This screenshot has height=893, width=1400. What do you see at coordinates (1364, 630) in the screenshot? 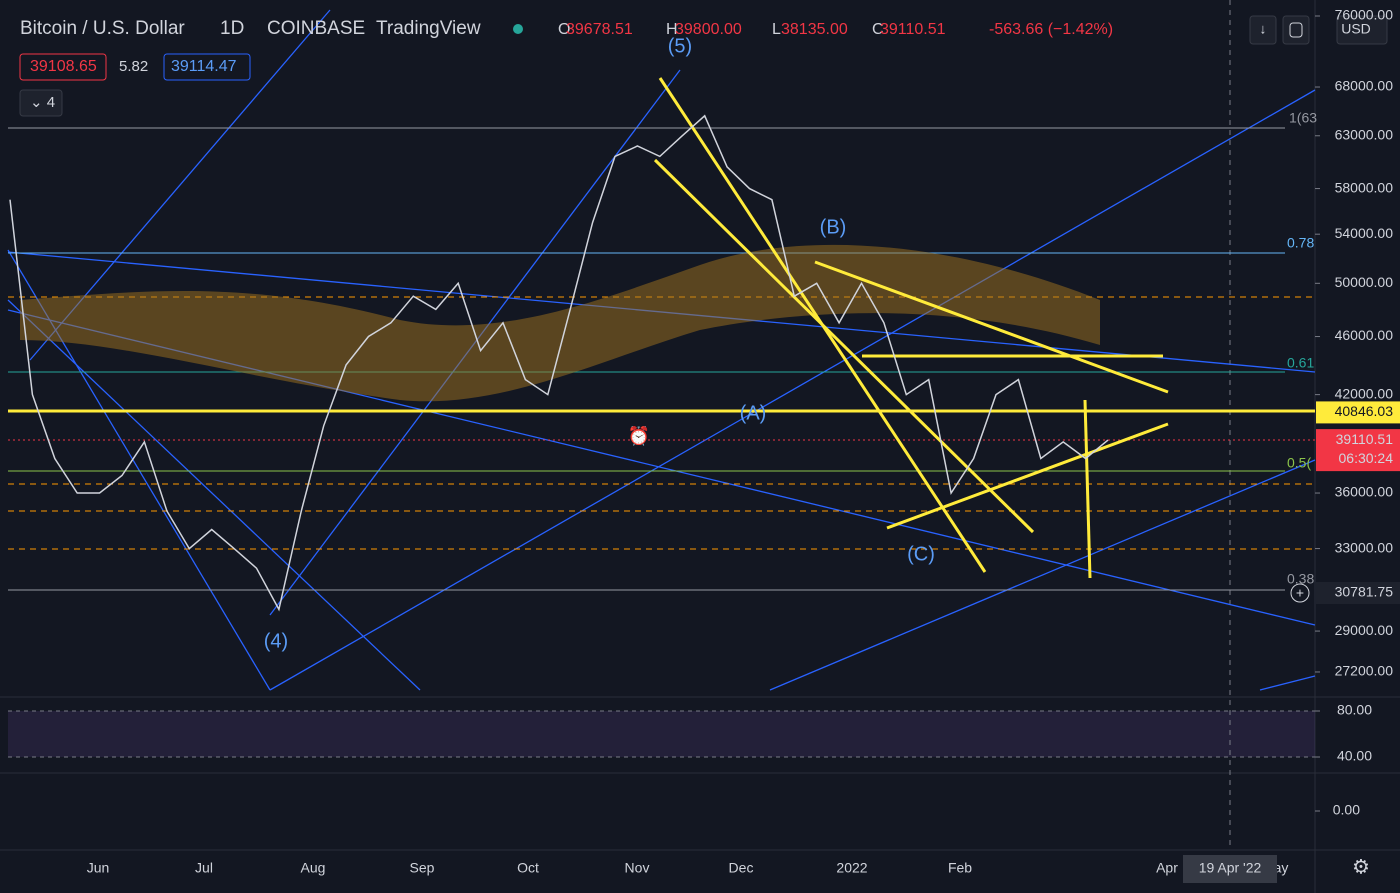
I see `y-tick-label: 29000.00` at bounding box center [1364, 630].